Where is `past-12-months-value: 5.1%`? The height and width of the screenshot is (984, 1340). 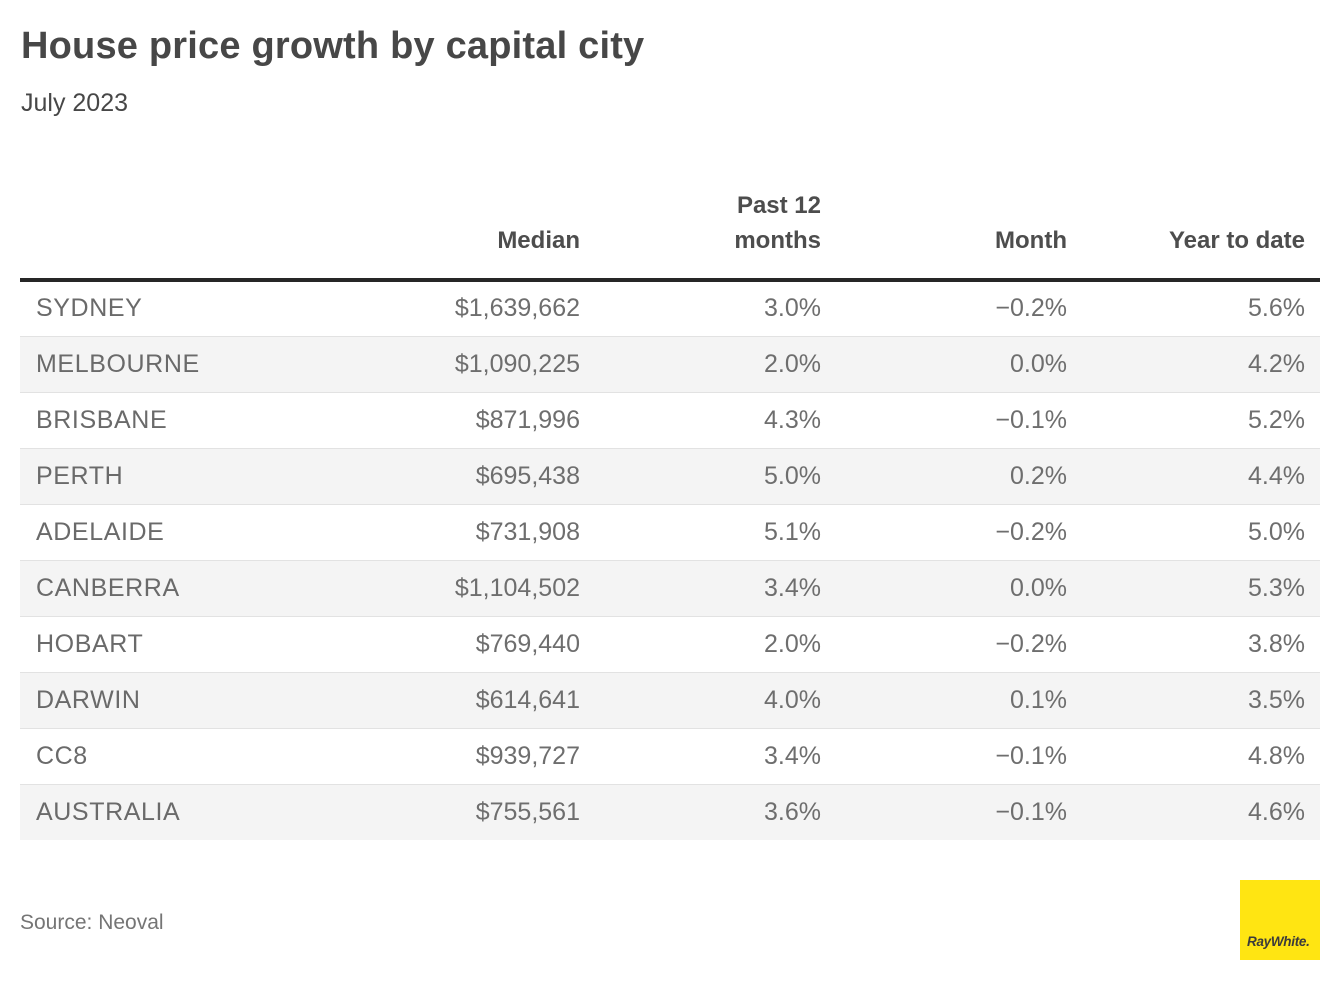
past-12-months-value: 5.1% is located at coordinates (792, 531).